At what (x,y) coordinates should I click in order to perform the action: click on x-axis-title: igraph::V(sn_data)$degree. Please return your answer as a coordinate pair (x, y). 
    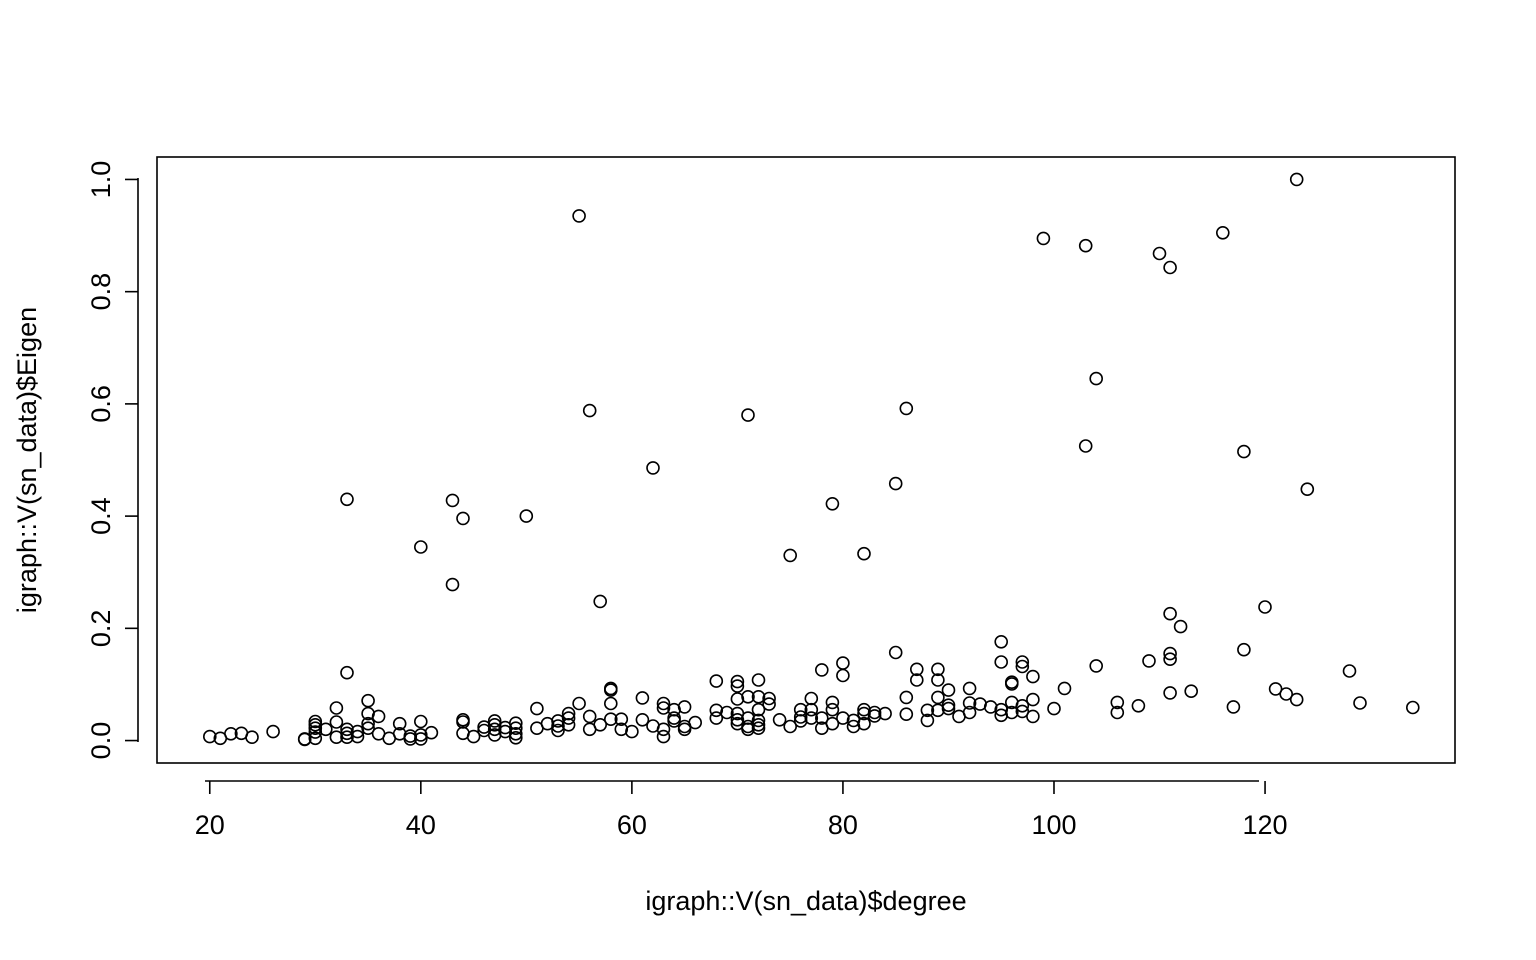
    Looking at the image, I should click on (805, 901).